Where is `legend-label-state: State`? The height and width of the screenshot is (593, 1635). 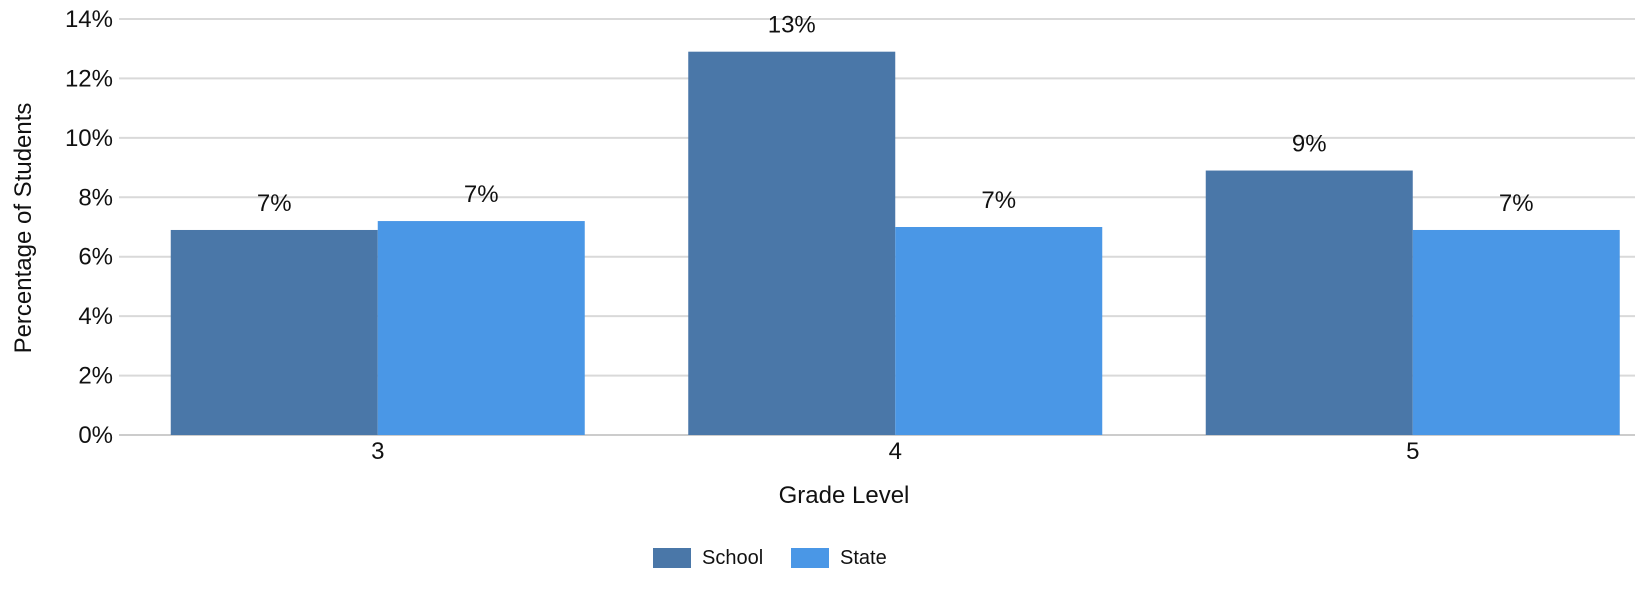 legend-label-state: State is located at coordinates (863, 558).